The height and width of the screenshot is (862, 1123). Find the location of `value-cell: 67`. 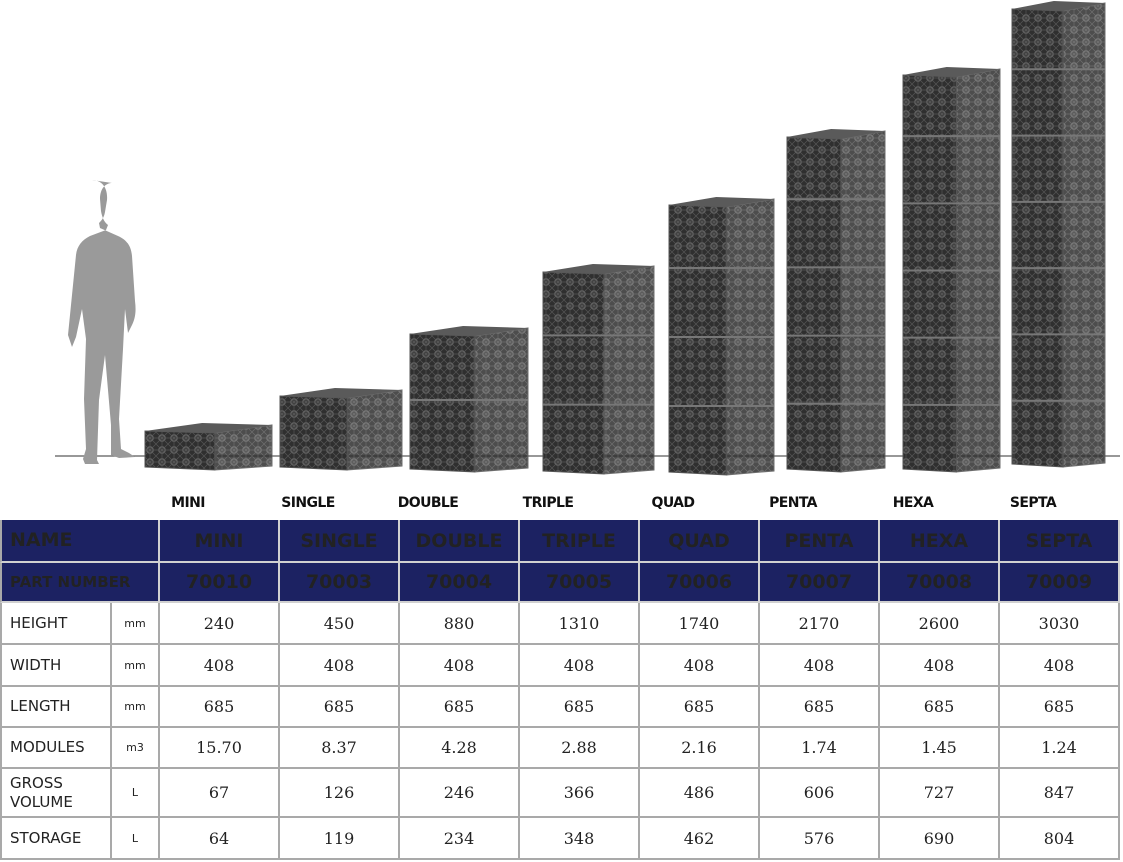

value-cell: 67 is located at coordinates (220, 793).